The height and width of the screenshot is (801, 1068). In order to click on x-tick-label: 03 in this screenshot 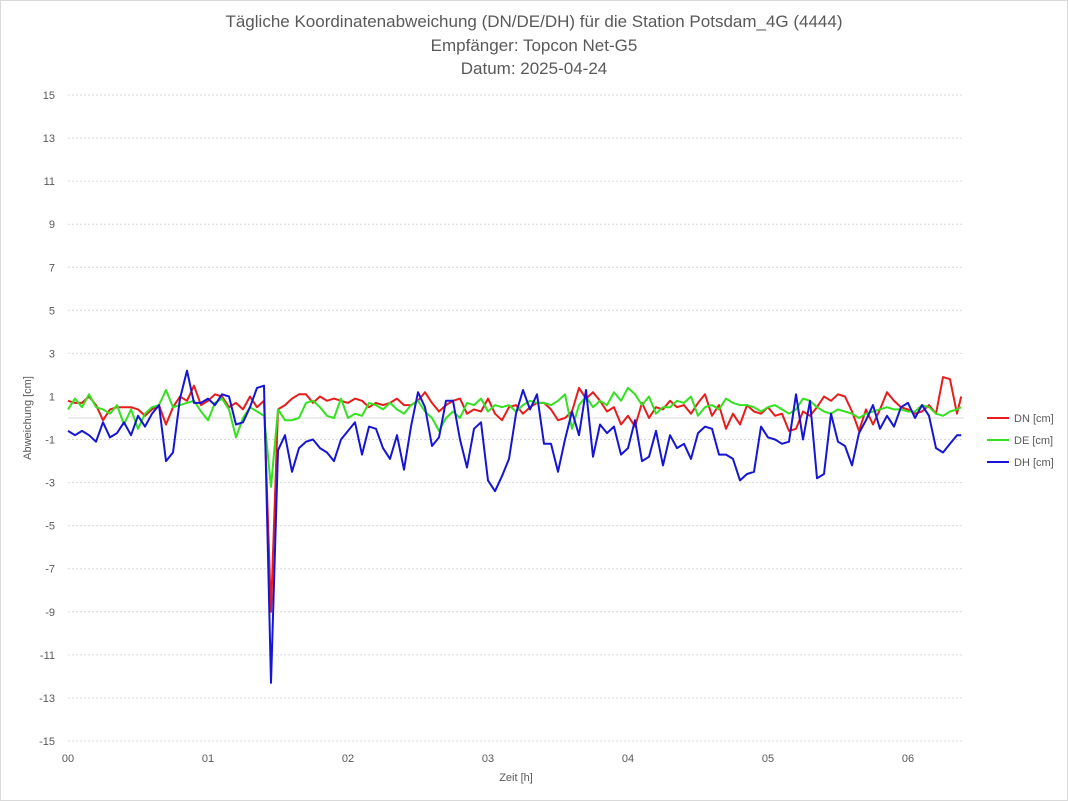, I will do `click(488, 759)`.